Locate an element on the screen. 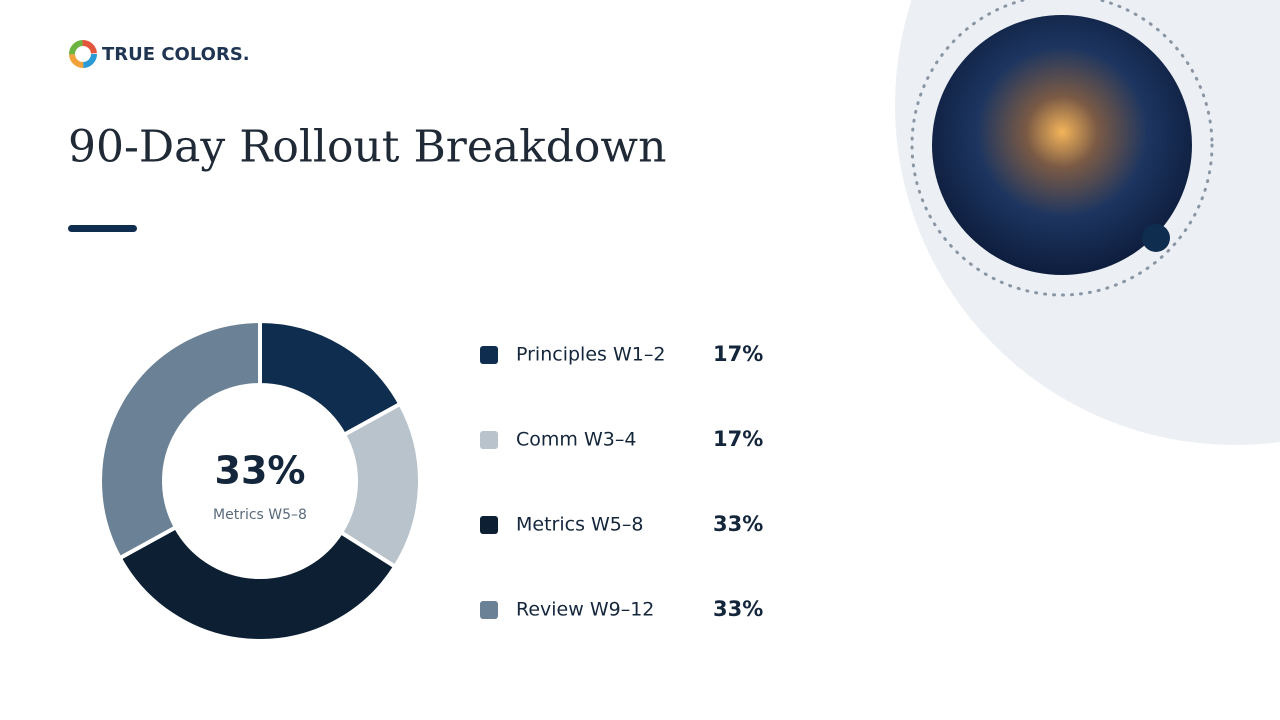 The height and width of the screenshot is (720, 1280). chart-title: 90-Day Rollout Breakdown is located at coordinates (367, 147).